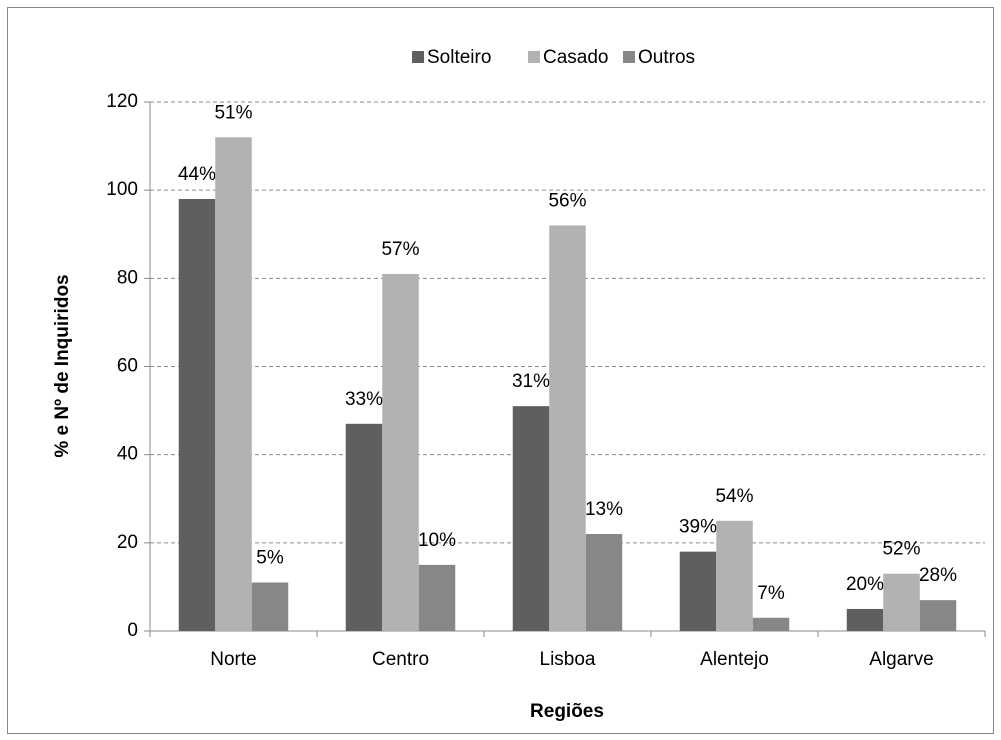  I want to click on legend-label: Casado, so click(576, 57).